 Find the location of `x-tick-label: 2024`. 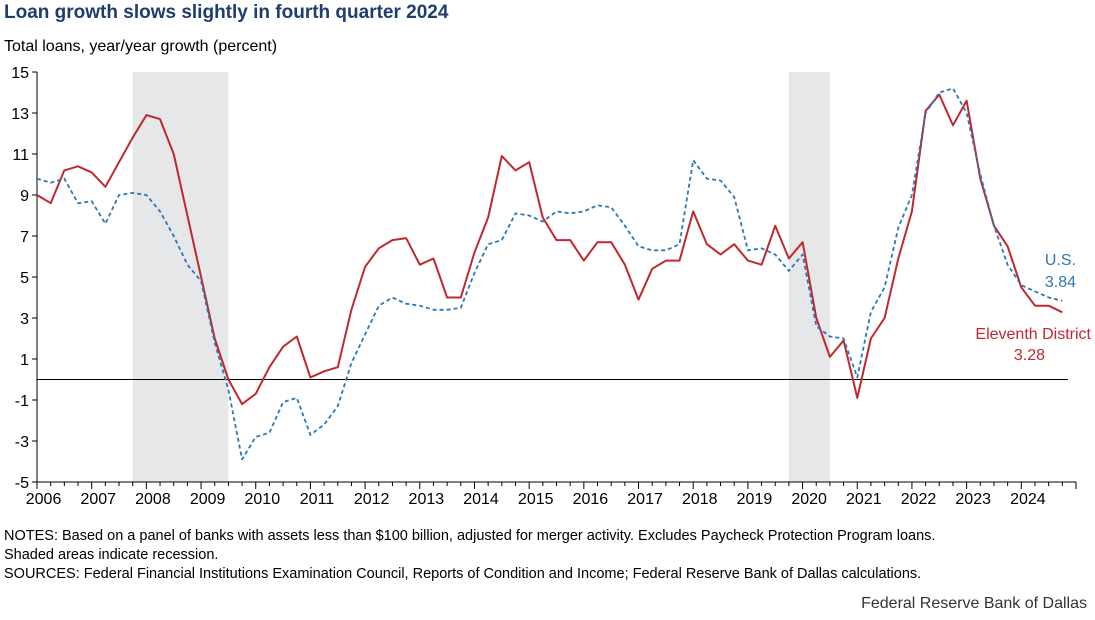

x-tick-label: 2024 is located at coordinates (1028, 499).